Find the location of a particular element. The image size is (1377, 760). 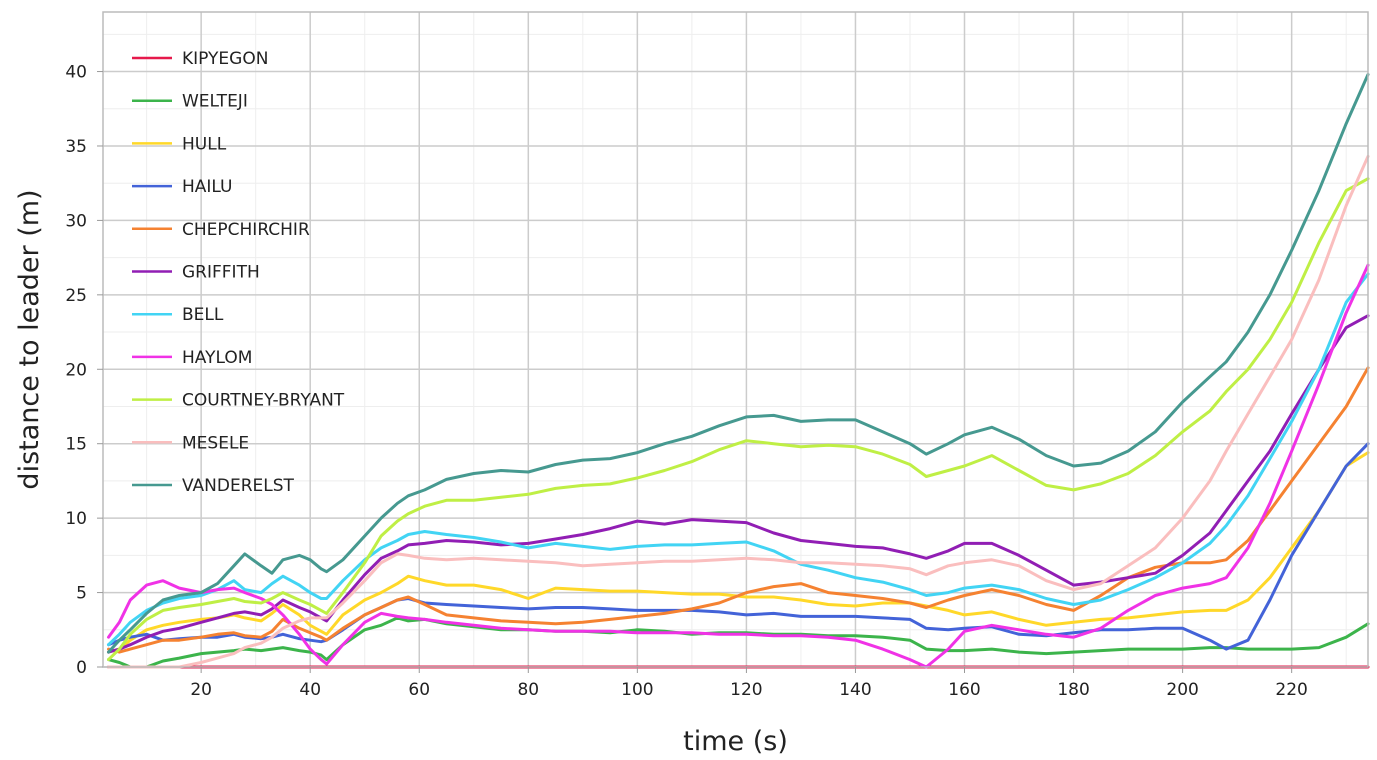

legend-item: VANDERELST is located at coordinates (213, 486).